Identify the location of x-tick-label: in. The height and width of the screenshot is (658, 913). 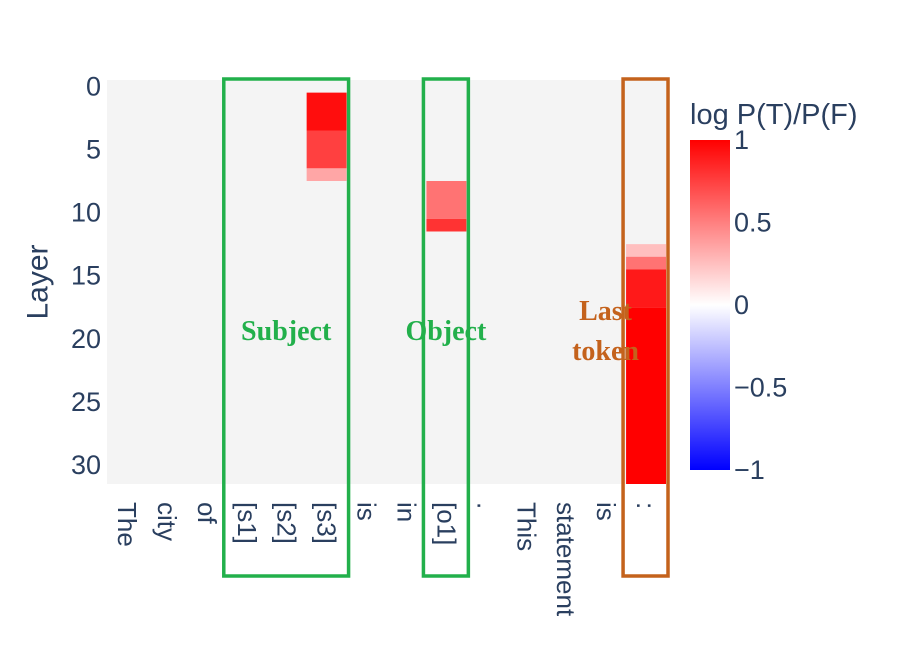
(406, 512).